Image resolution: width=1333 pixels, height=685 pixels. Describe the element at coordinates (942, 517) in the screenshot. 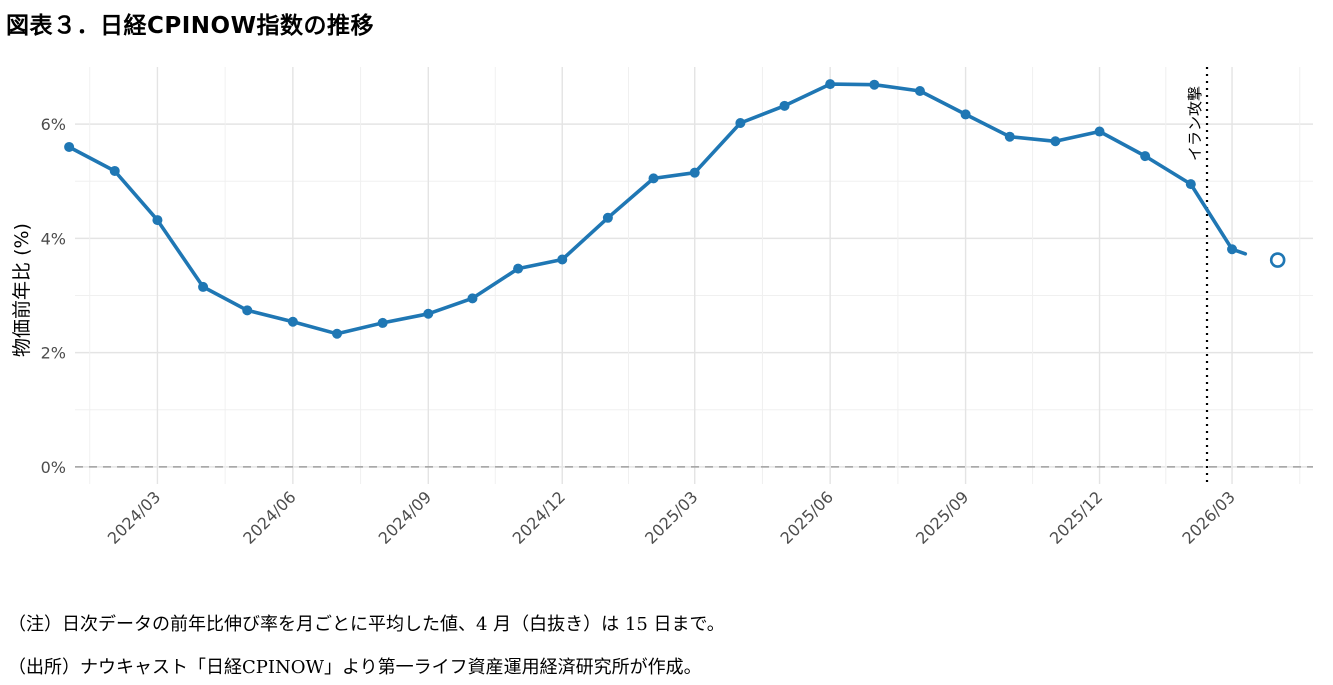

I see `x-tick-label: 2025/09` at that location.